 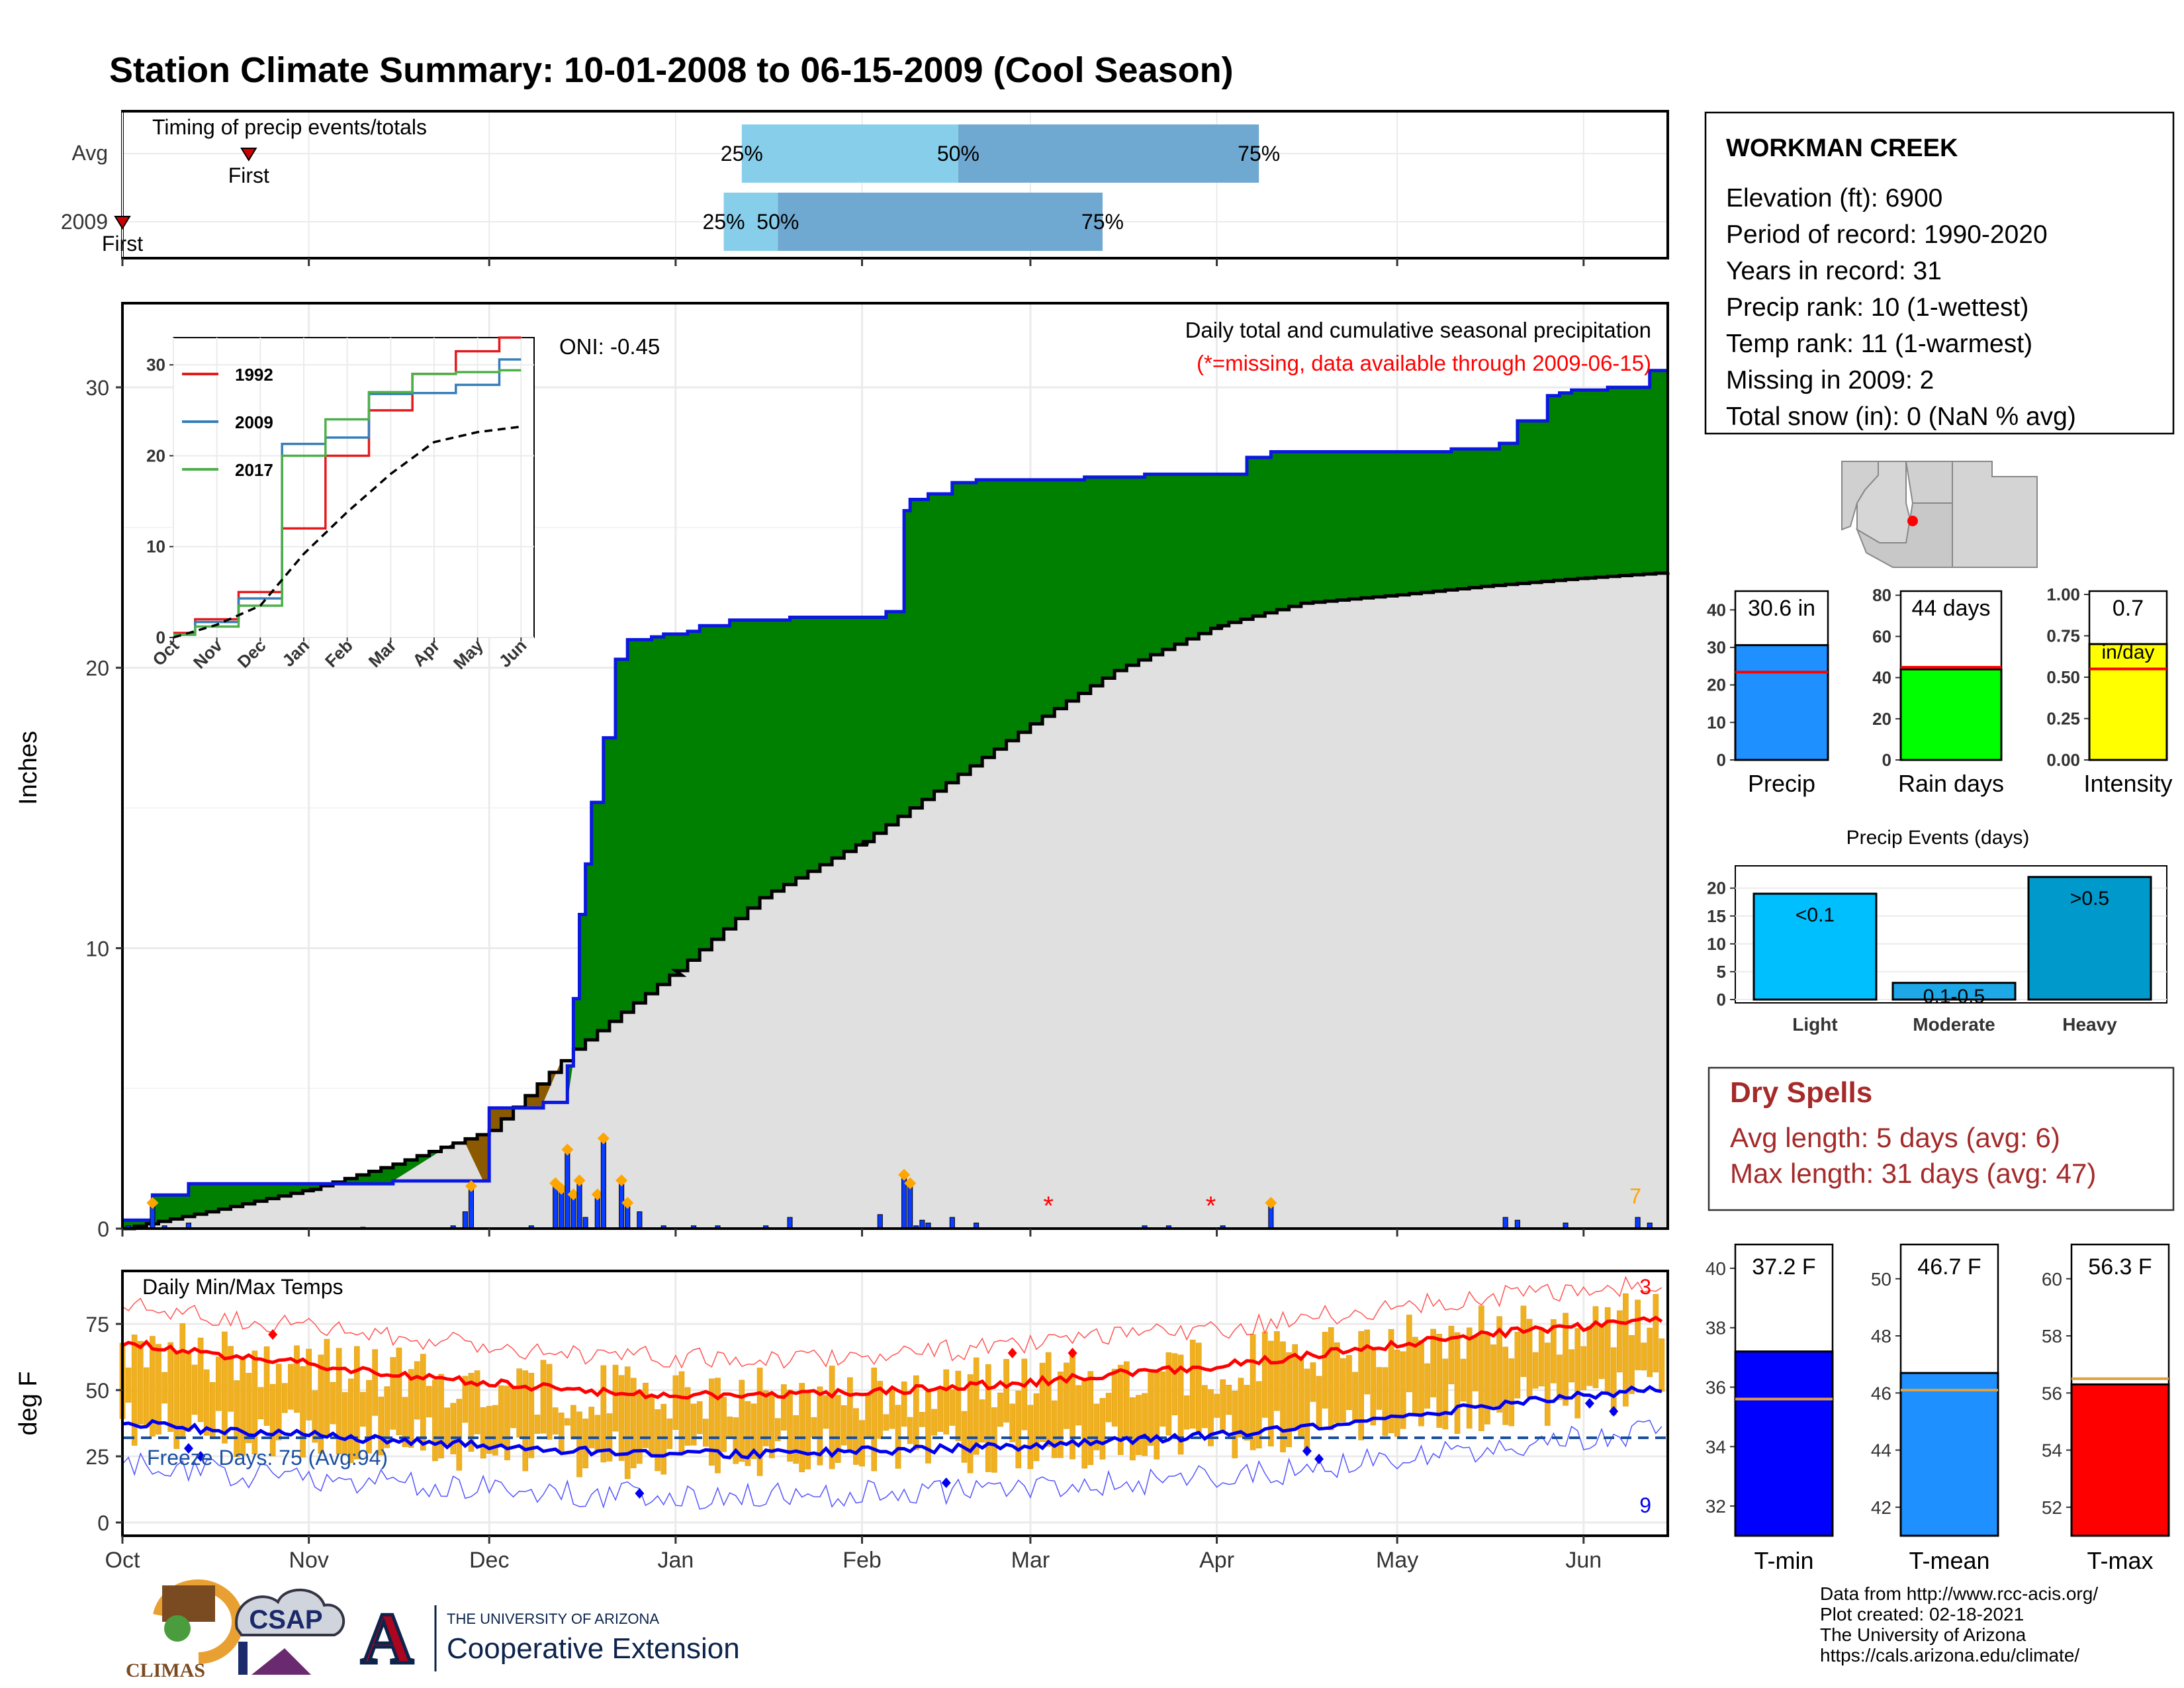 What do you see at coordinates (242, 1287) in the screenshot?
I see `temp-title: Daily Min/Max Temps` at bounding box center [242, 1287].